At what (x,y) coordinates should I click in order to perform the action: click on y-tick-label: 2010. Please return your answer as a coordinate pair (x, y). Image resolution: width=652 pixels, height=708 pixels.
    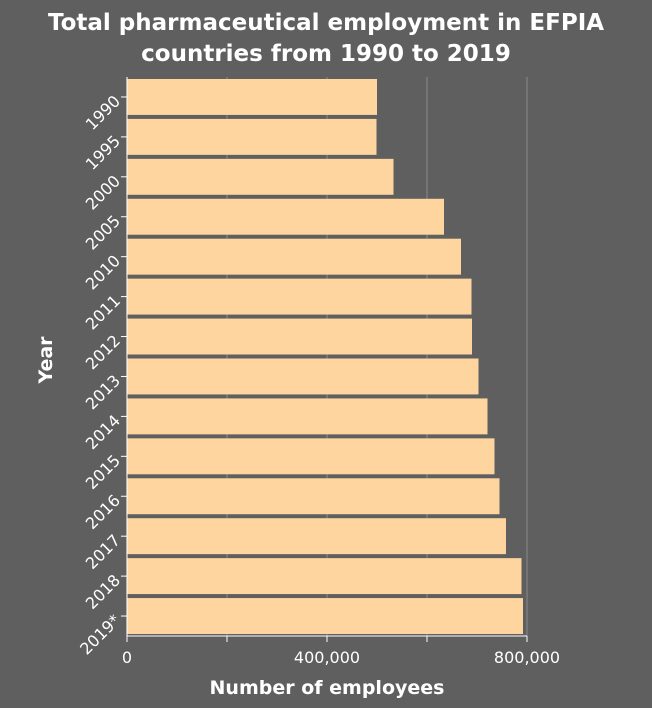
    Looking at the image, I should click on (103, 272).